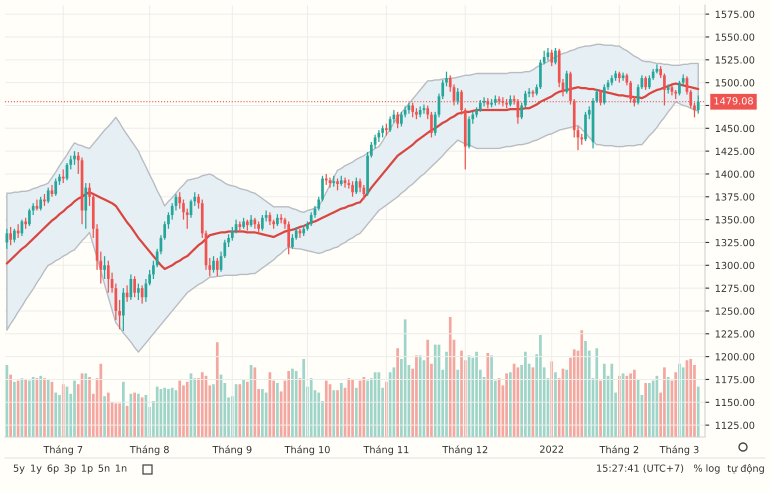  I want to click on y-tick-label: 1500.00, so click(735, 82).